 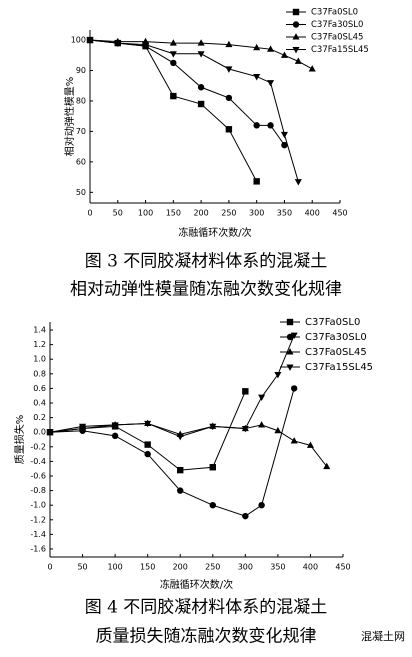 I want to click on y-tick-label: 1.0, so click(x=39, y=359).